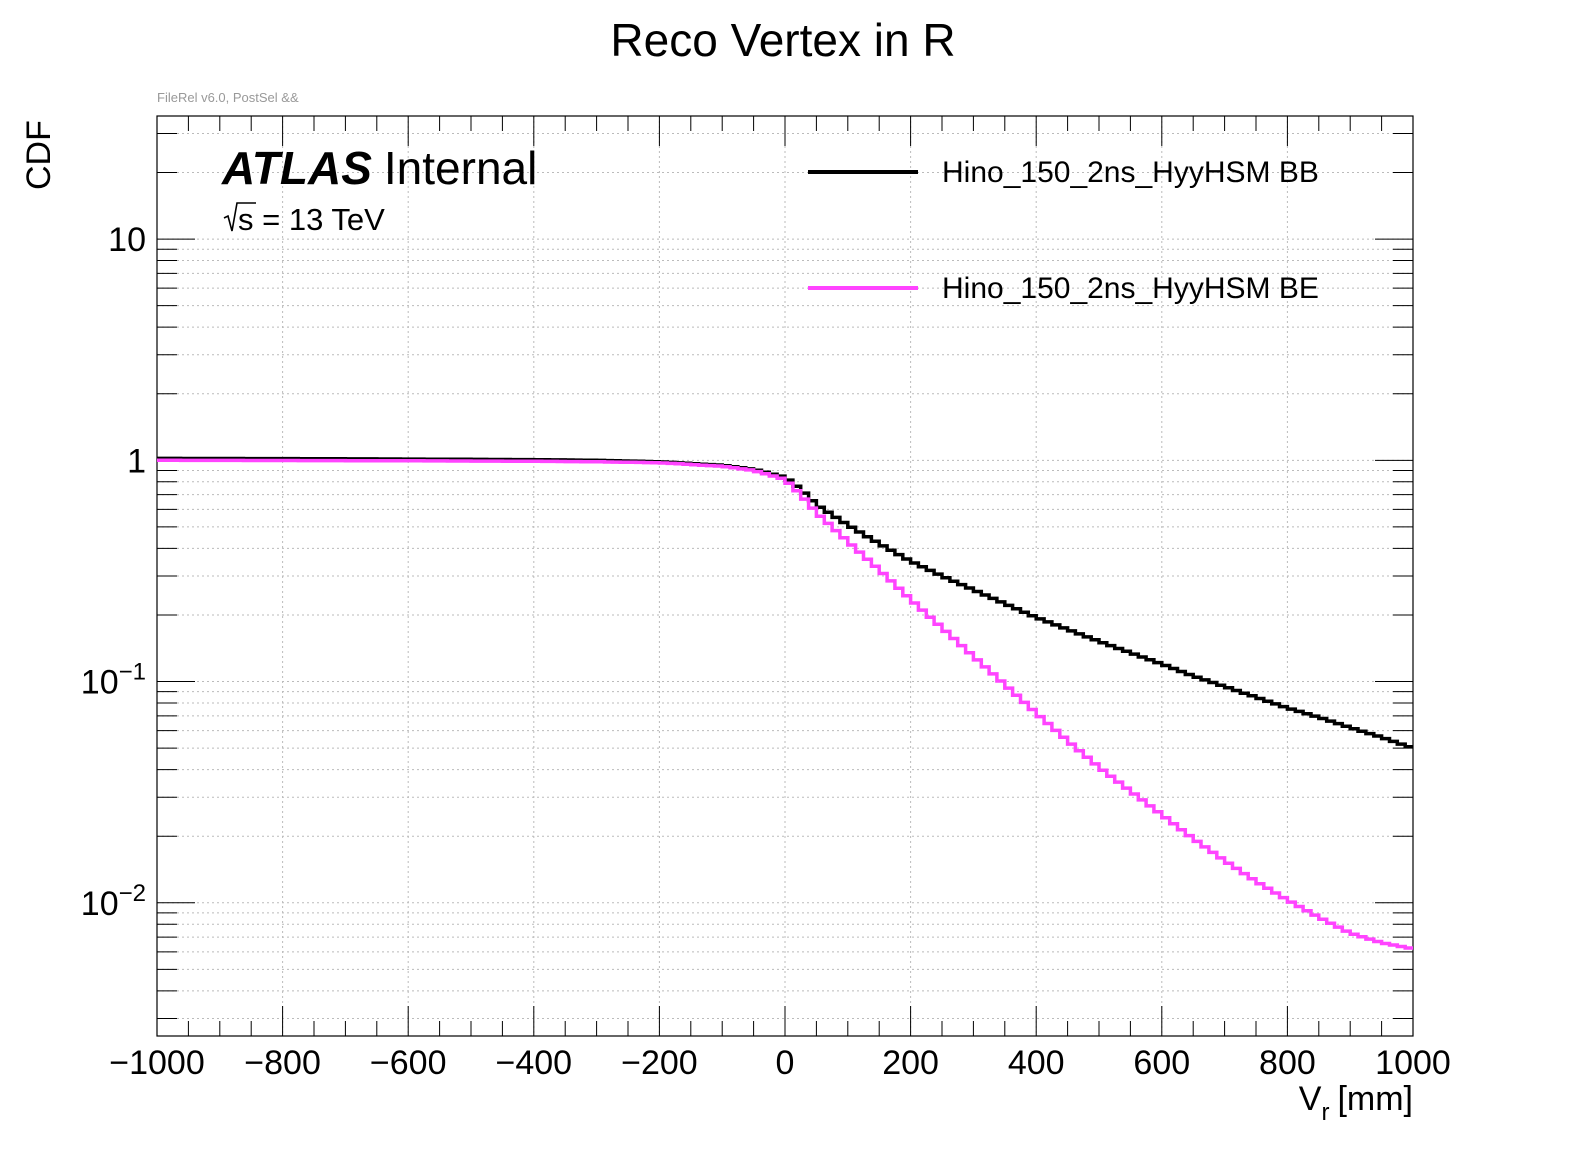 This screenshot has width=1596, height=1172. I want to click on y-tick-label: 10⁻¹, so click(113, 680).